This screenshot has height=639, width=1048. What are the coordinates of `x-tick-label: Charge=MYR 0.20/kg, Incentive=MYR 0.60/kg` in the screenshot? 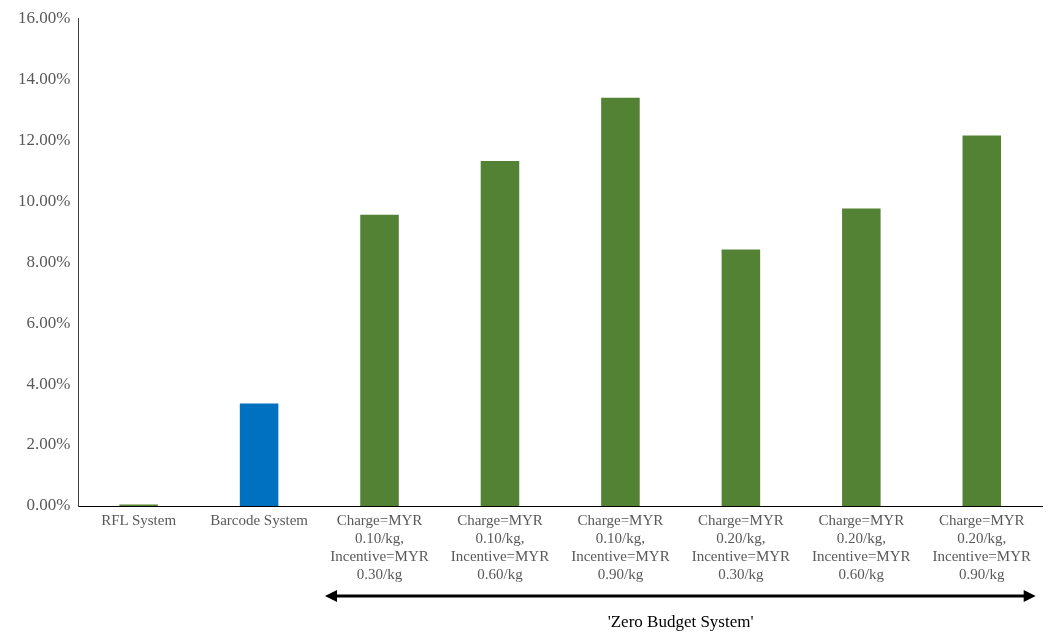 It's located at (861, 546).